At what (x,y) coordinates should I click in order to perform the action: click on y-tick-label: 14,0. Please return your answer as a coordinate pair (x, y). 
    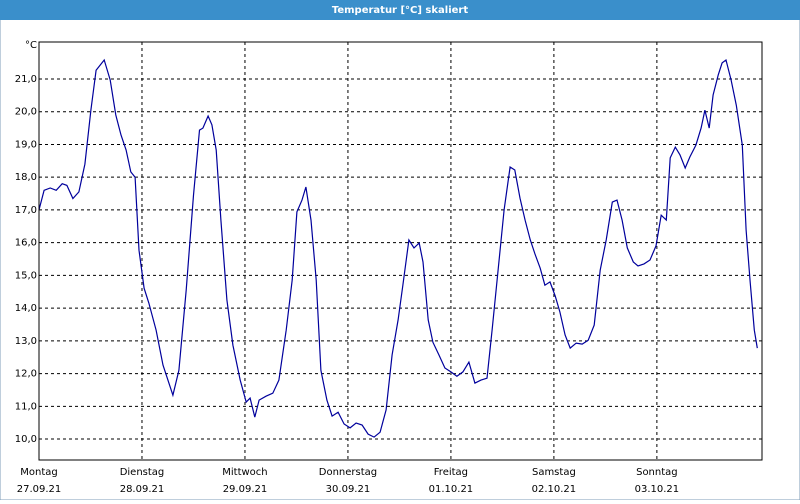
    Looking at the image, I should click on (26, 308).